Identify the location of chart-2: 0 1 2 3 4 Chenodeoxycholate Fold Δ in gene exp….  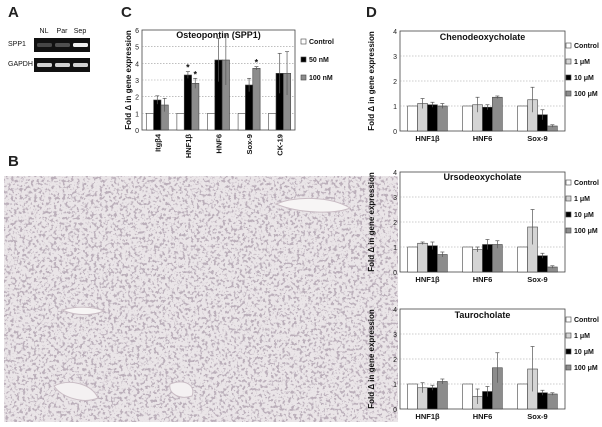
(483, 86).